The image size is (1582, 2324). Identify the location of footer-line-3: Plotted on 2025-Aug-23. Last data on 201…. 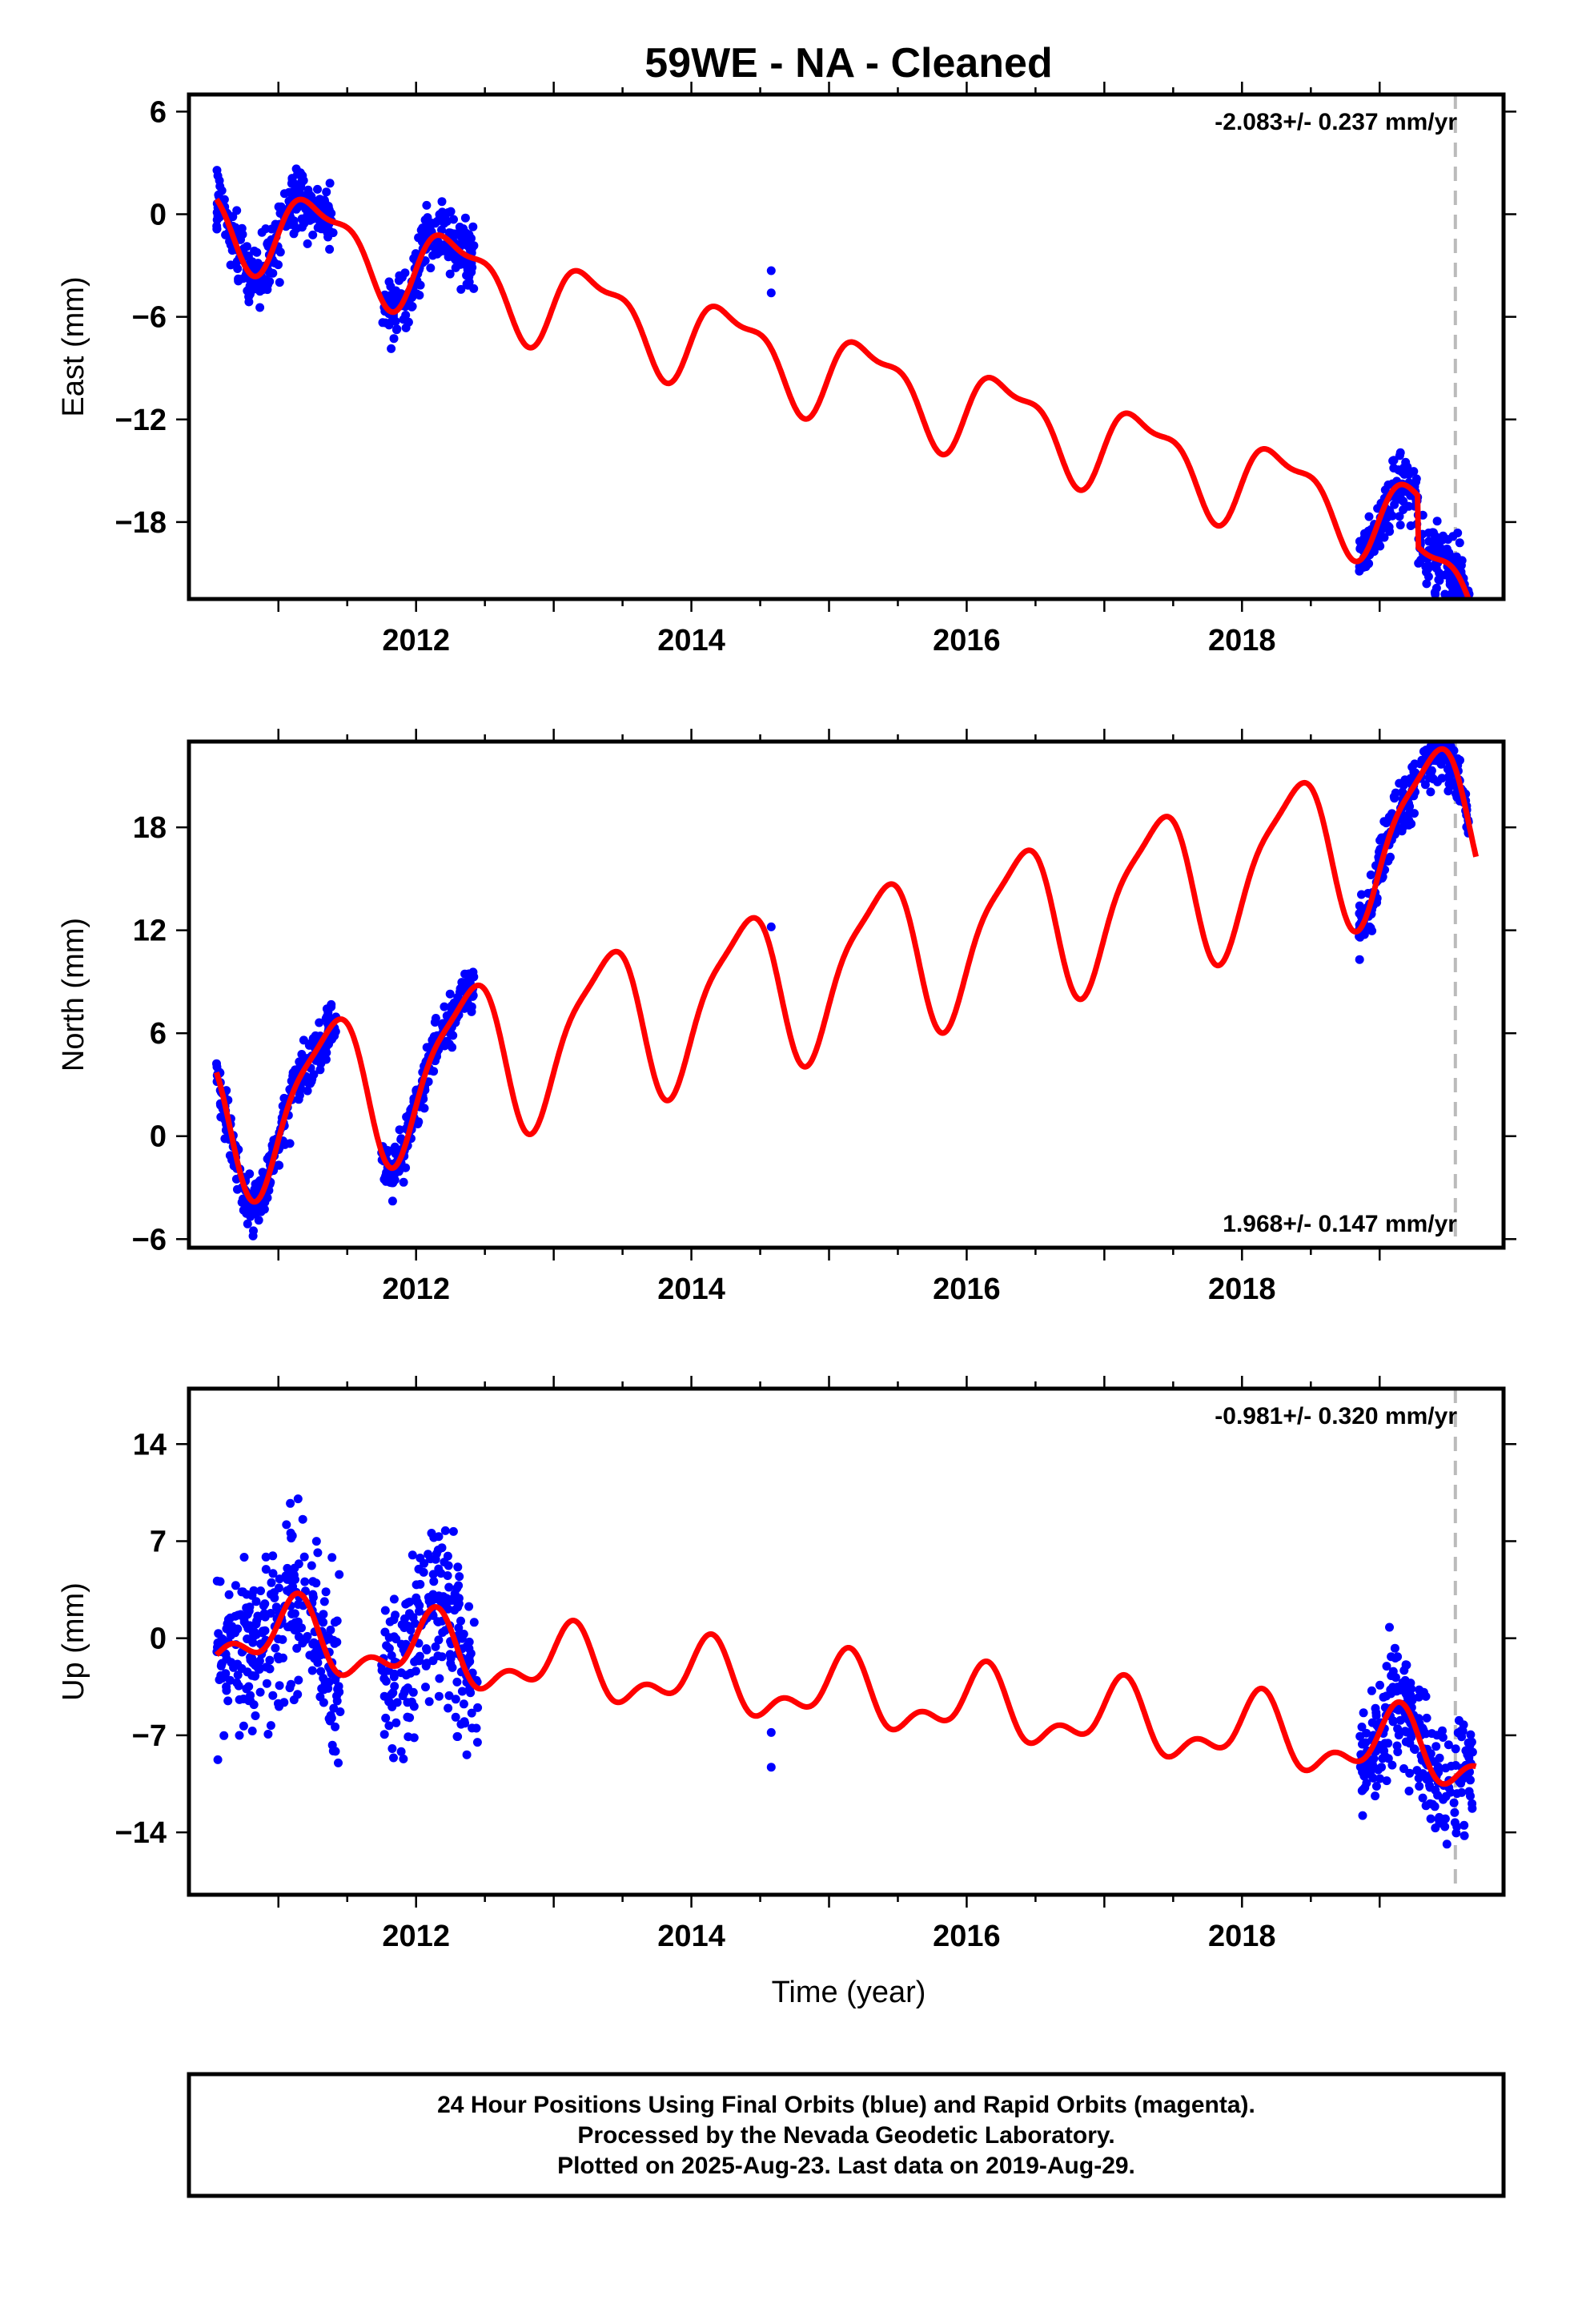
(846, 2166).